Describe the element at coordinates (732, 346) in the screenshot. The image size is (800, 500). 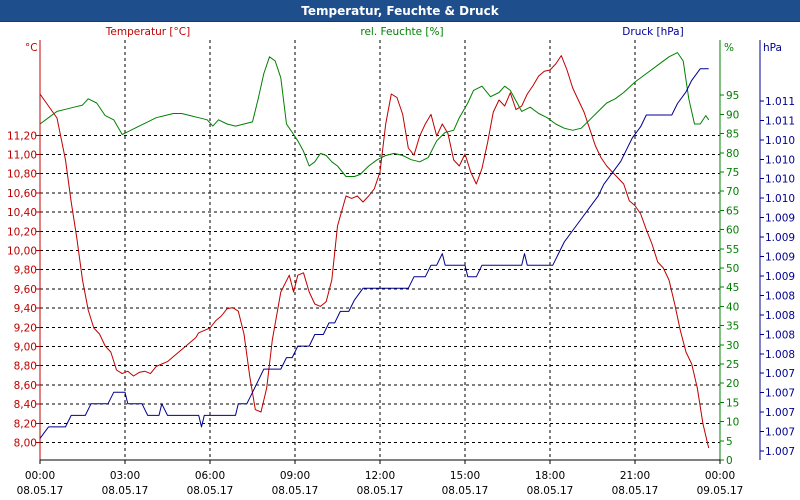
I see `humidity-tick-label: 30` at that location.